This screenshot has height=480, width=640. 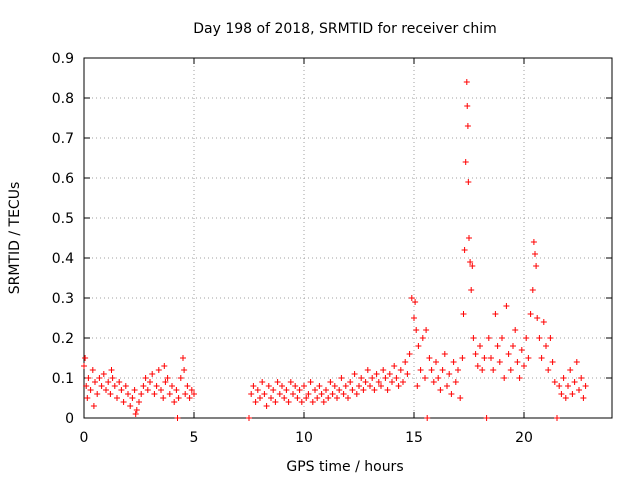 What do you see at coordinates (15, 238) in the screenshot?
I see `y-axis-label: SRMTID / TECUs` at bounding box center [15, 238].